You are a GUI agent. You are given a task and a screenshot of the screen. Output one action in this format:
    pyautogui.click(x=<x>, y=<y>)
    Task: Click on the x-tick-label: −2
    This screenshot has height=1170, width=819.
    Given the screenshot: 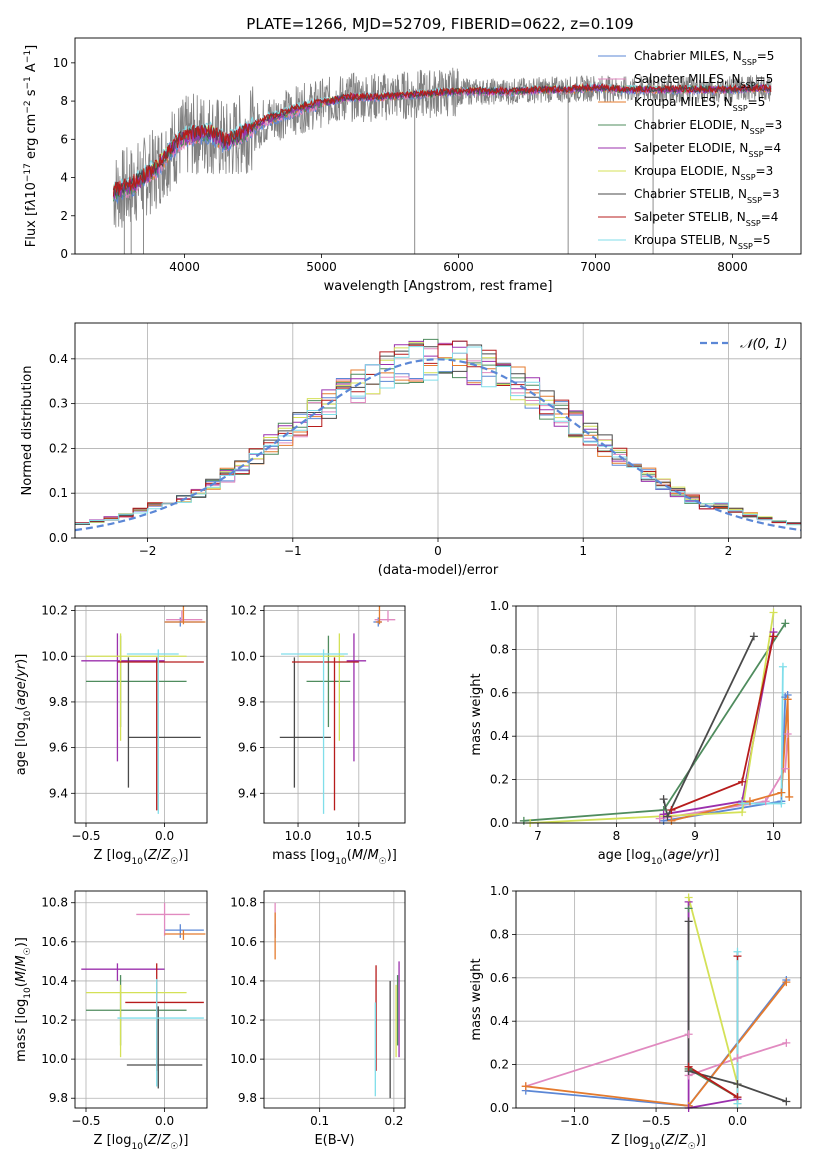 What is the action you would take?
    pyautogui.click(x=148, y=551)
    